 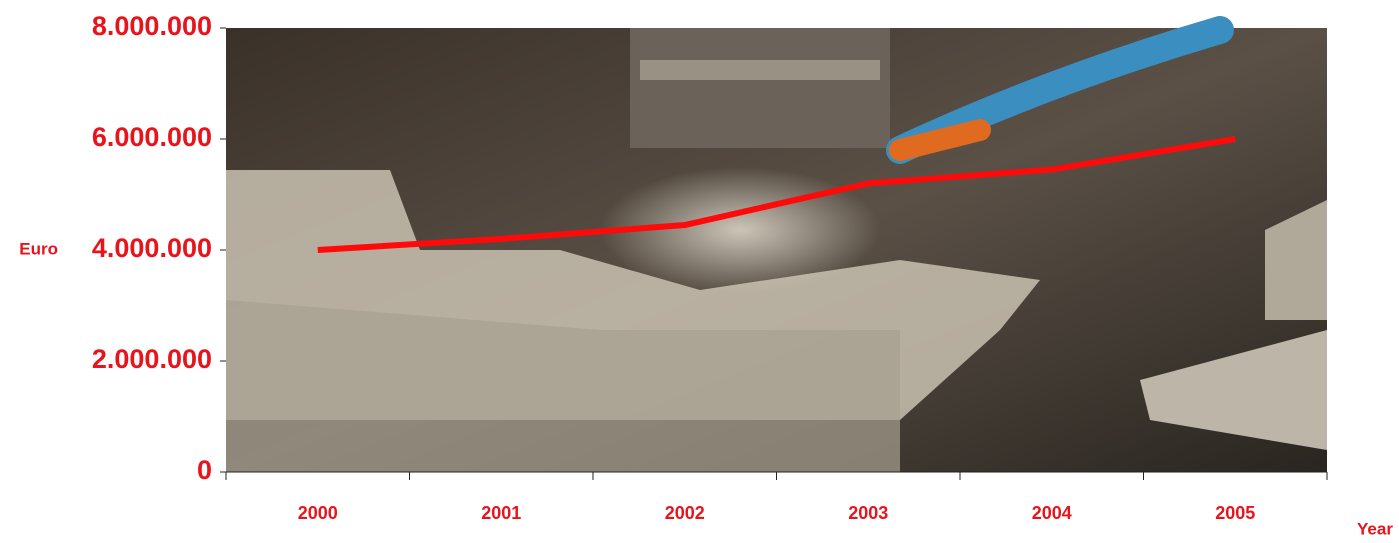 I want to click on x-tick-label: 2004, so click(x=1052, y=513).